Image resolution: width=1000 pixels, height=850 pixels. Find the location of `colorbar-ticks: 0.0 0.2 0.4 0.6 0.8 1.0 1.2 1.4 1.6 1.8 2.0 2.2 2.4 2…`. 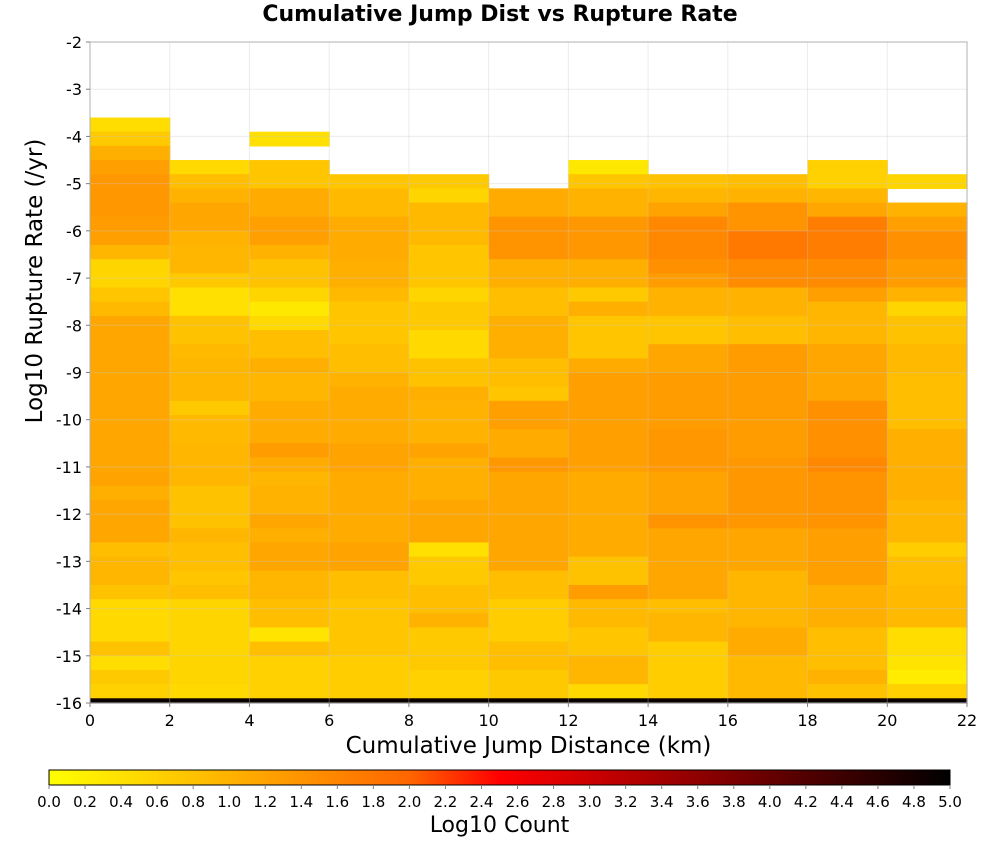

colorbar-ticks: 0.0 0.2 0.4 0.6 0.8 1.0 1.2 1.4 1.6 1.8 2.0 2.2 2.4 2… is located at coordinates (499, 798).